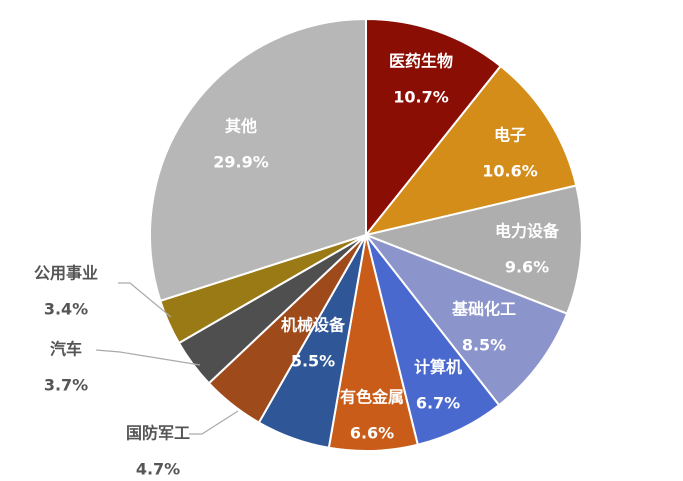 The image size is (683, 481). What do you see at coordinates (421, 97) in the screenshot?
I see `slice-label-value: 10.7%` at bounding box center [421, 97].